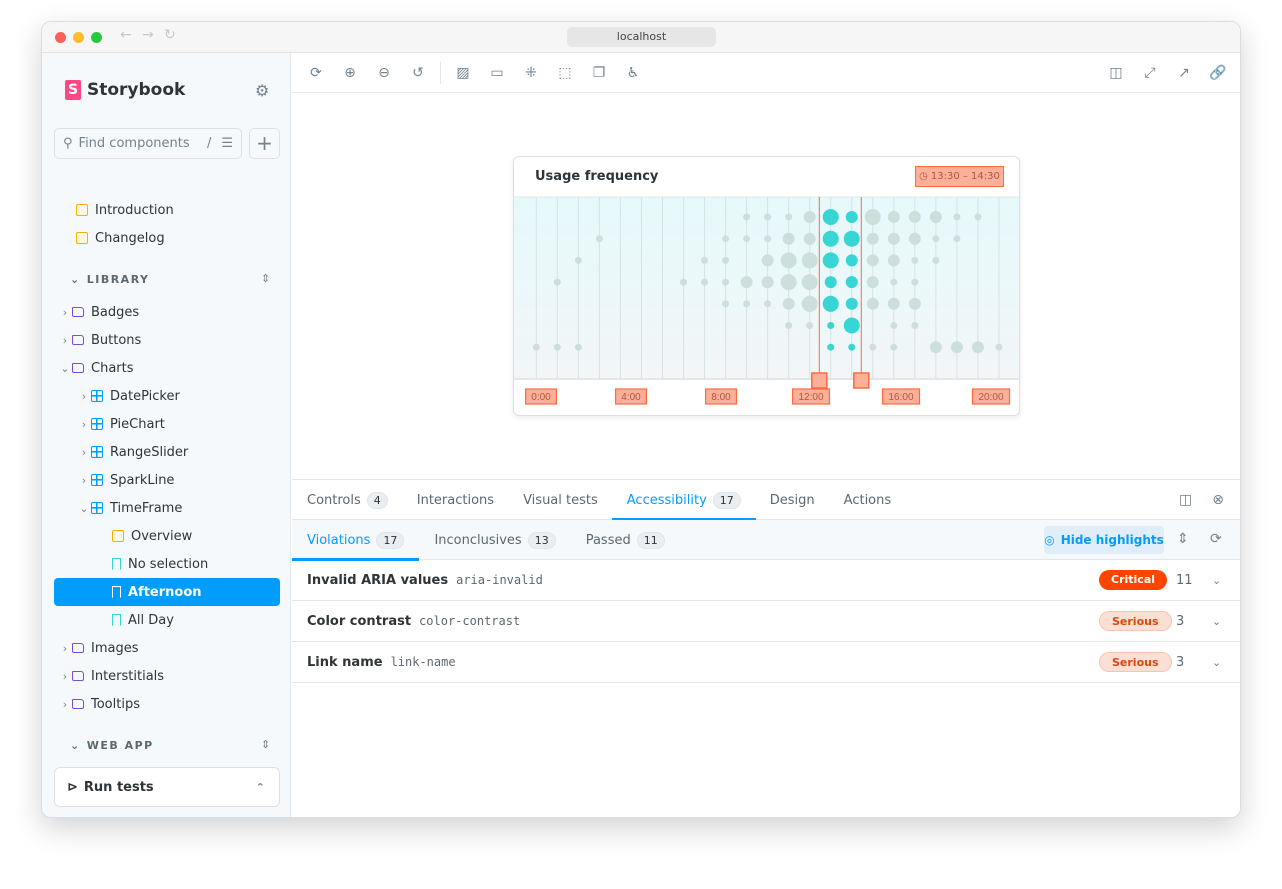 This screenshot has height=889, width=1282. Describe the element at coordinates (867, 500) in the screenshot. I see `tab-label: Actions` at that location.